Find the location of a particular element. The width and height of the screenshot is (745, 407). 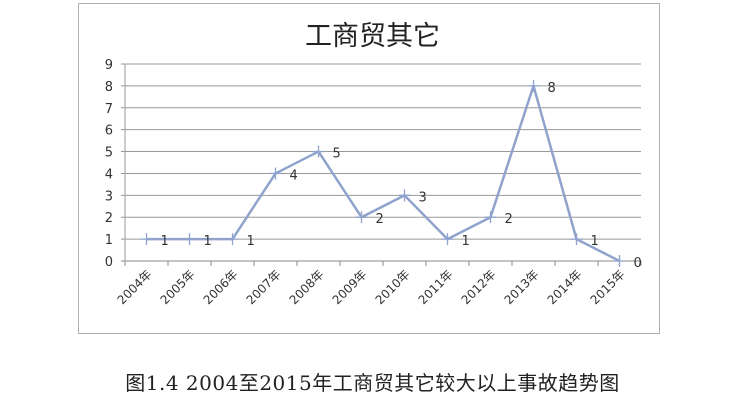

x-tick-label: 2013年 is located at coordinates (522, 287).